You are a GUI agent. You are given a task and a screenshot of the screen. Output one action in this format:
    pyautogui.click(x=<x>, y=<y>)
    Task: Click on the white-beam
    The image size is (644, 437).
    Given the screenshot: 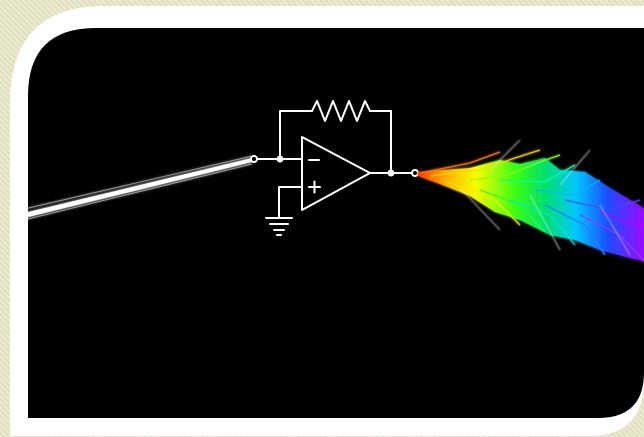 What is the action you would take?
    pyautogui.click(x=140, y=188)
    